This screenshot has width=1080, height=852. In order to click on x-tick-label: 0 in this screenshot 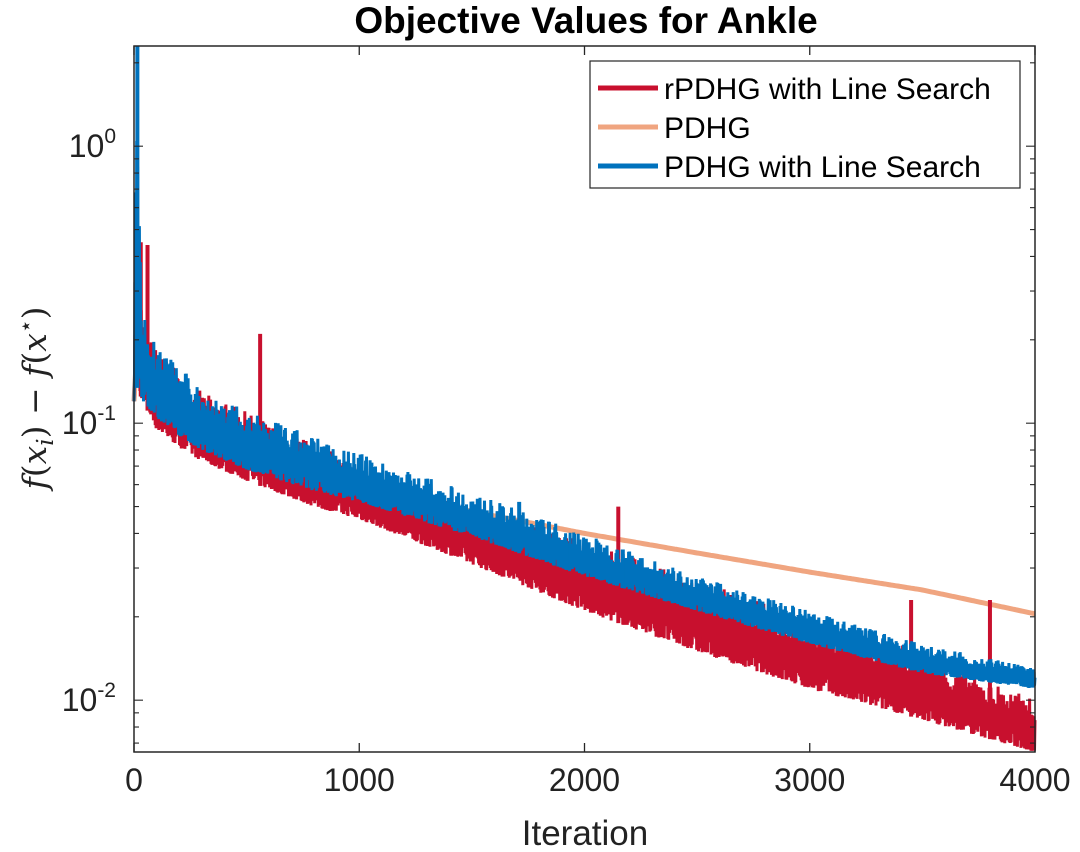, I will do `click(134, 780)`.